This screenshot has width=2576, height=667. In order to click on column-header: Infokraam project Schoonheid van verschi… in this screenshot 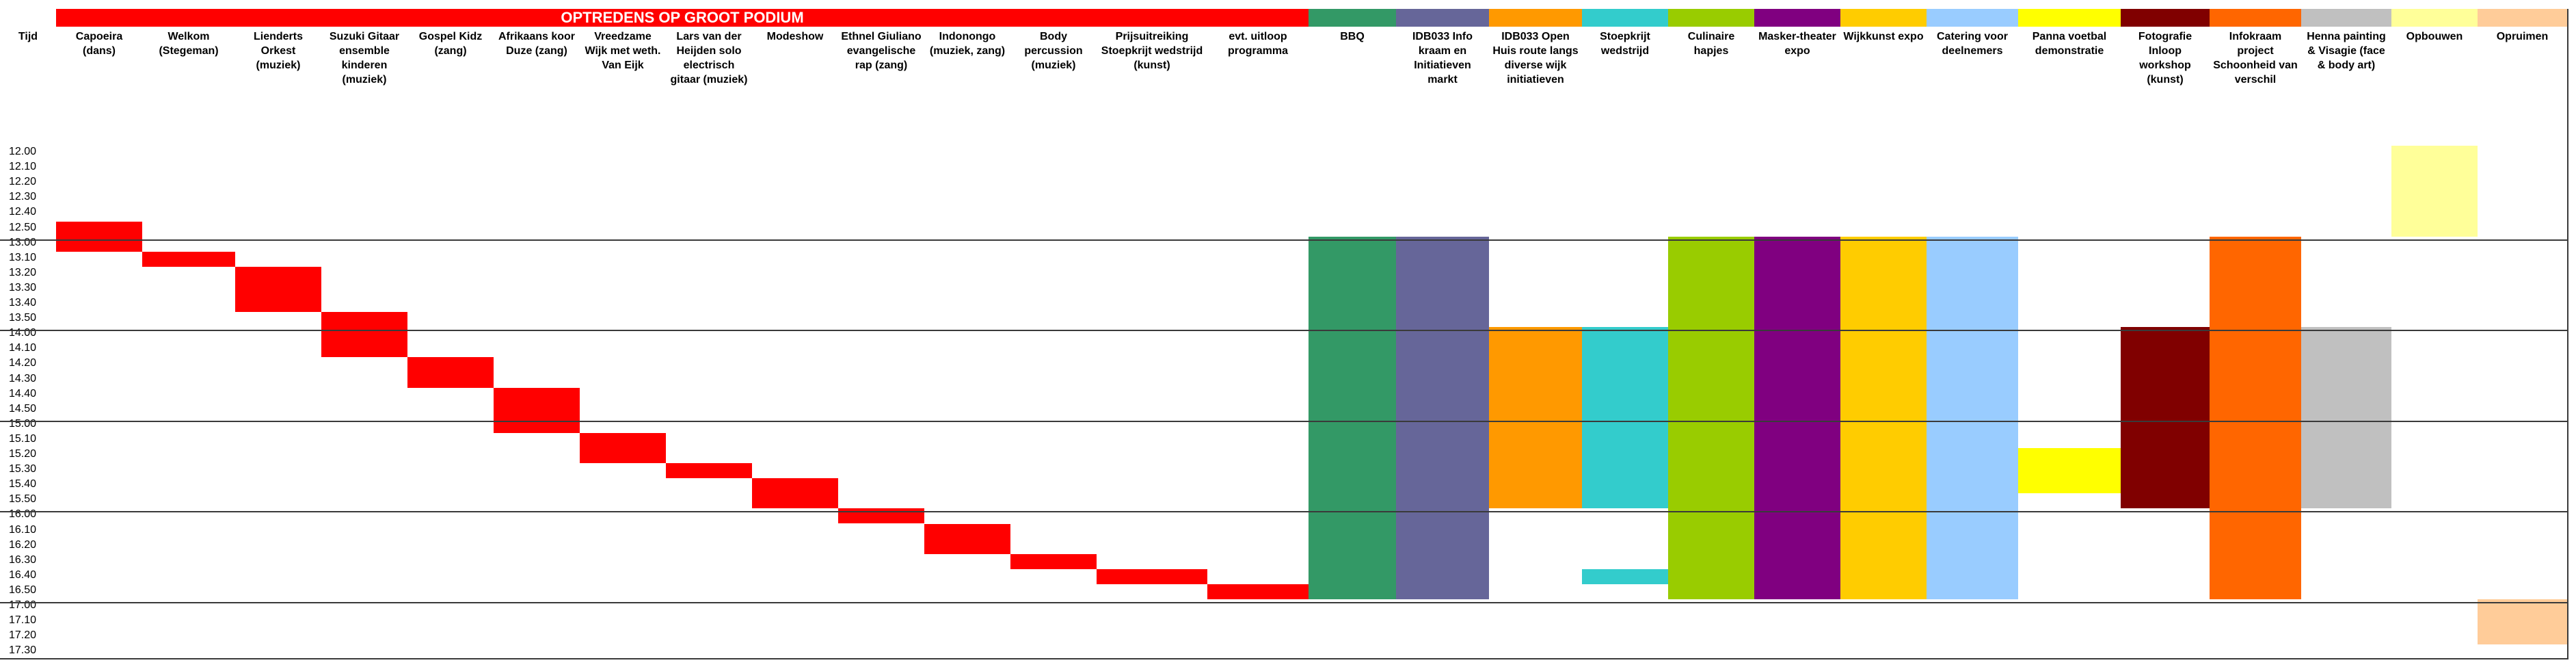, I will do `click(2255, 58)`.